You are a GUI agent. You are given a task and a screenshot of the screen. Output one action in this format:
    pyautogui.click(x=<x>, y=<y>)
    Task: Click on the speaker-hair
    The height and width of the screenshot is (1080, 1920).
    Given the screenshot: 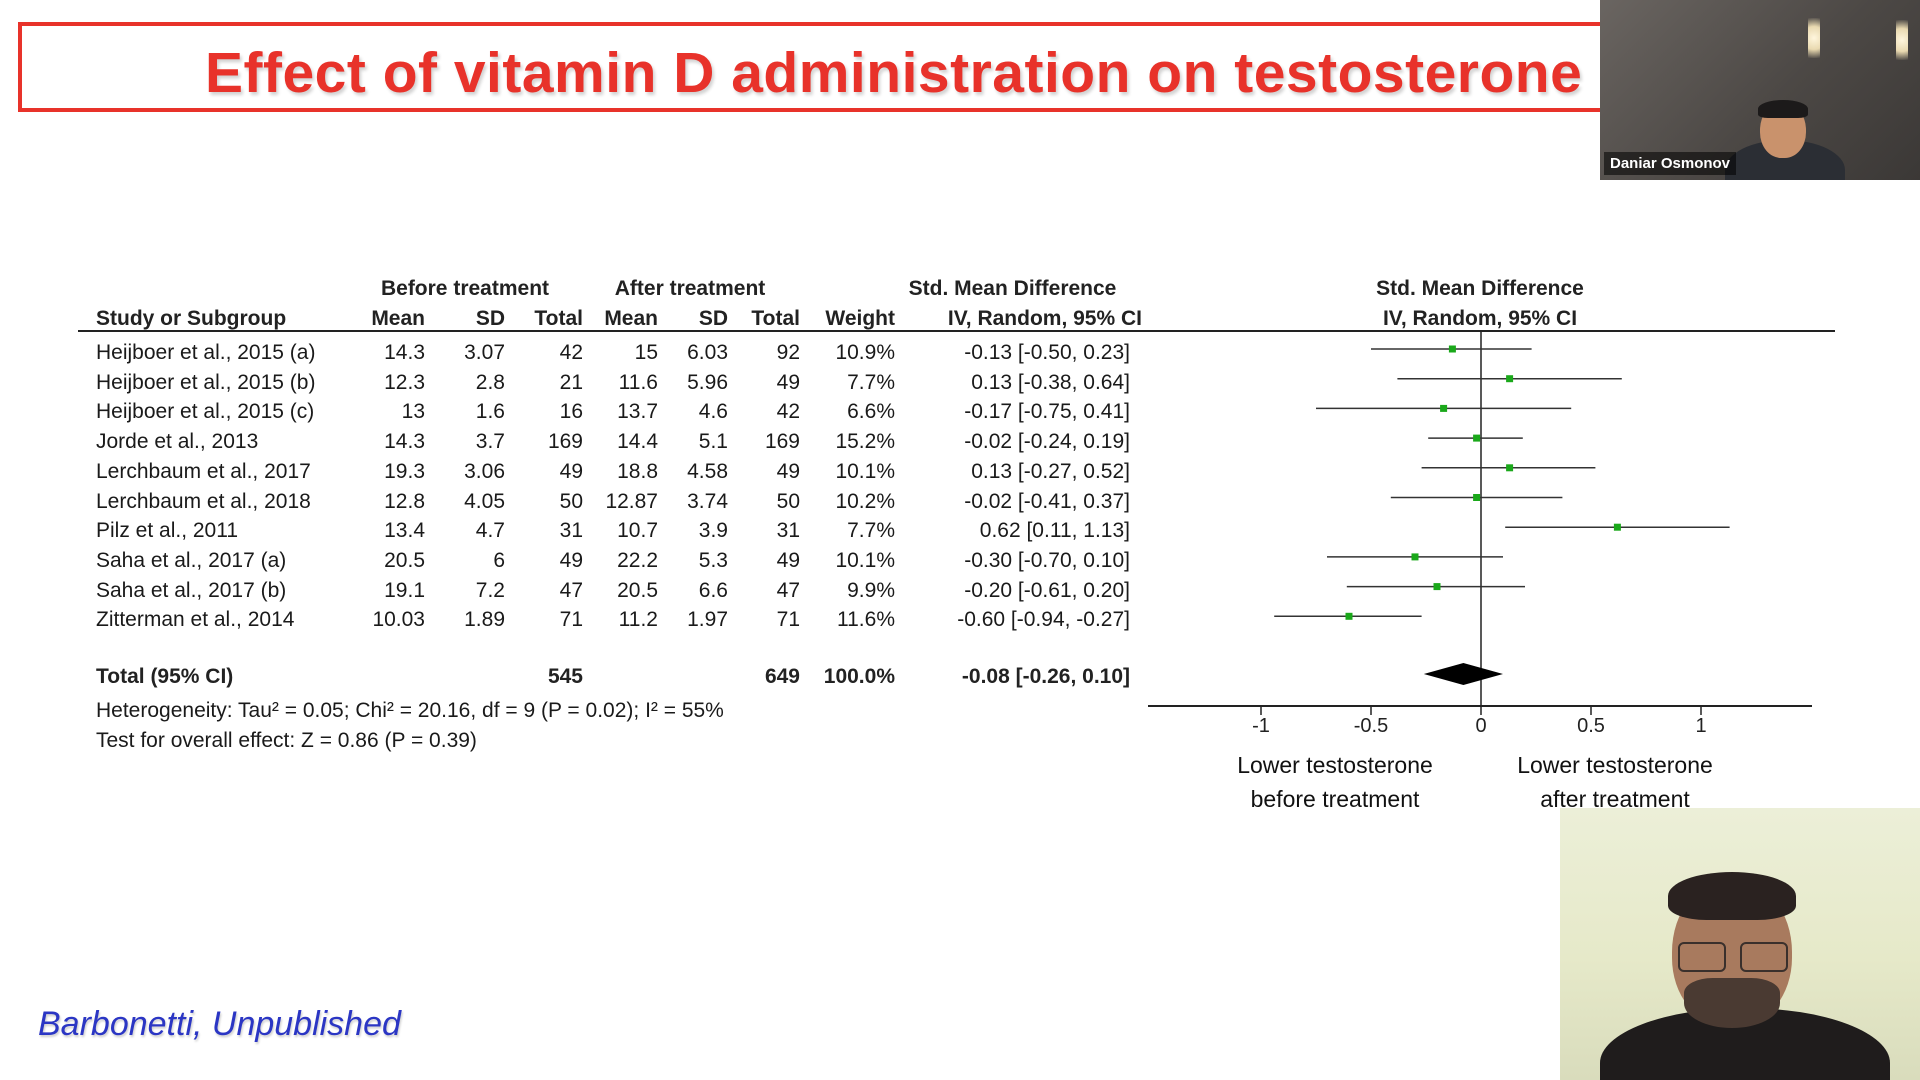 What is the action you would take?
    pyautogui.click(x=1732, y=896)
    